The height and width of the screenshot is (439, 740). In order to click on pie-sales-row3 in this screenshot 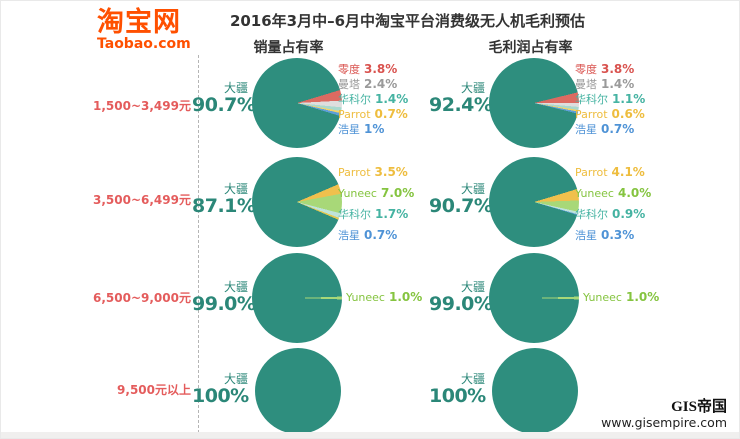, I will do `click(297, 298)`.